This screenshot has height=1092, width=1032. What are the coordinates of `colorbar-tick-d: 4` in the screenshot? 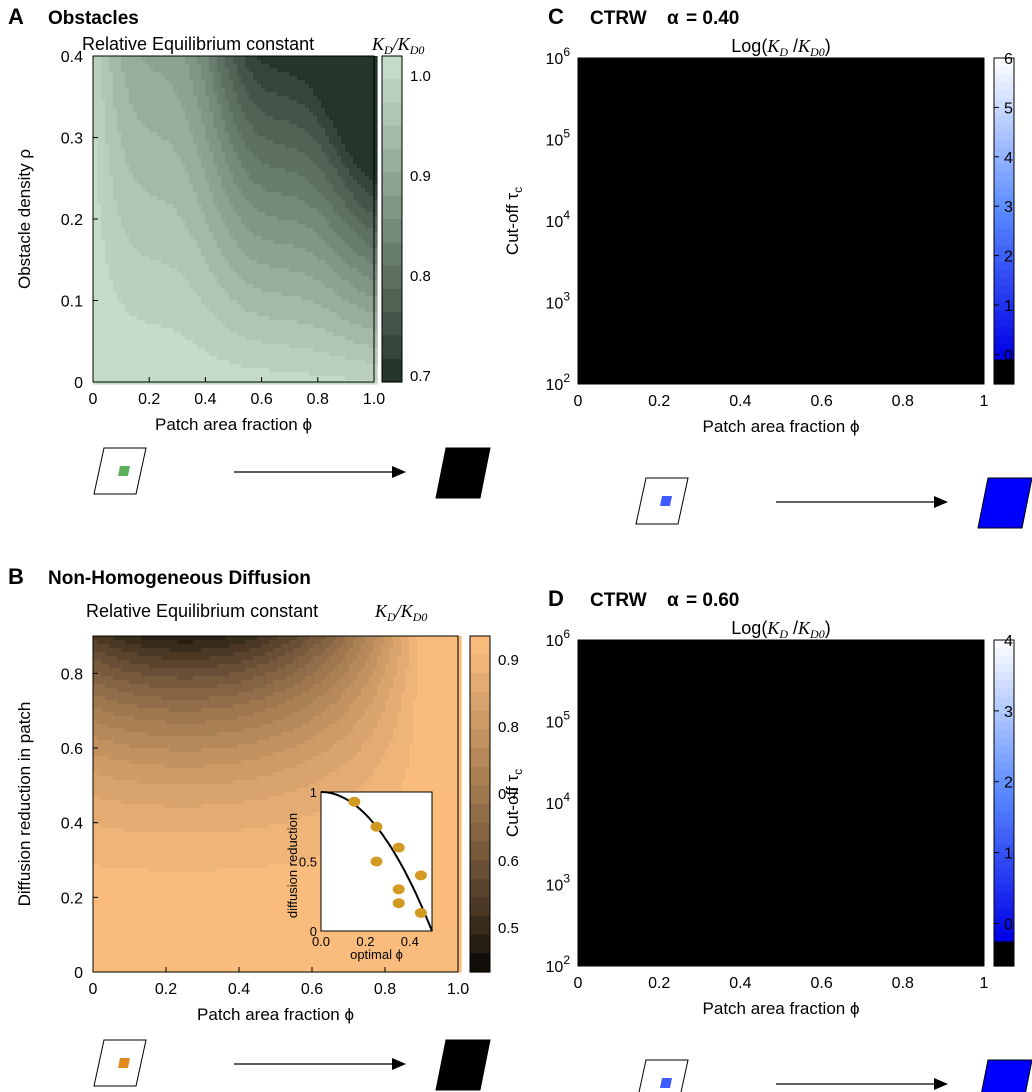 It's located at (1008, 641).